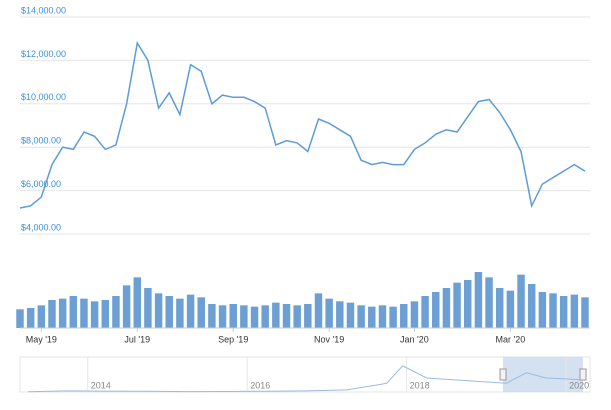 The width and height of the screenshot is (611, 410). I want to click on x-tick-label: Jul '19, so click(137, 339).